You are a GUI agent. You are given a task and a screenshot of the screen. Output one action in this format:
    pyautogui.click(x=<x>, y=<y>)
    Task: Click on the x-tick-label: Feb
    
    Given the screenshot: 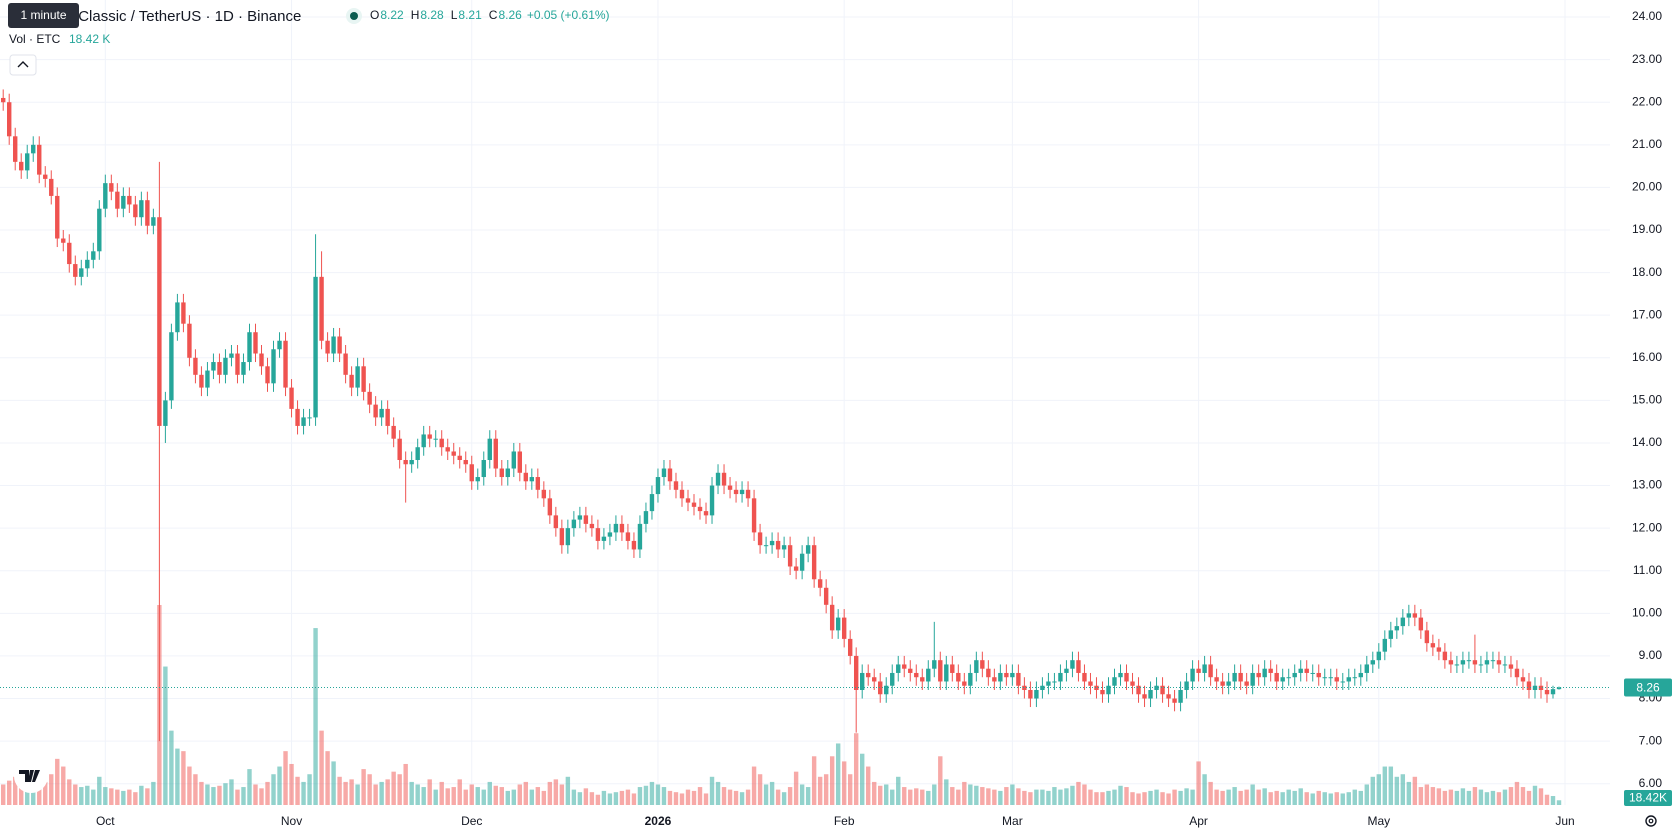 What is the action you would take?
    pyautogui.click(x=844, y=821)
    